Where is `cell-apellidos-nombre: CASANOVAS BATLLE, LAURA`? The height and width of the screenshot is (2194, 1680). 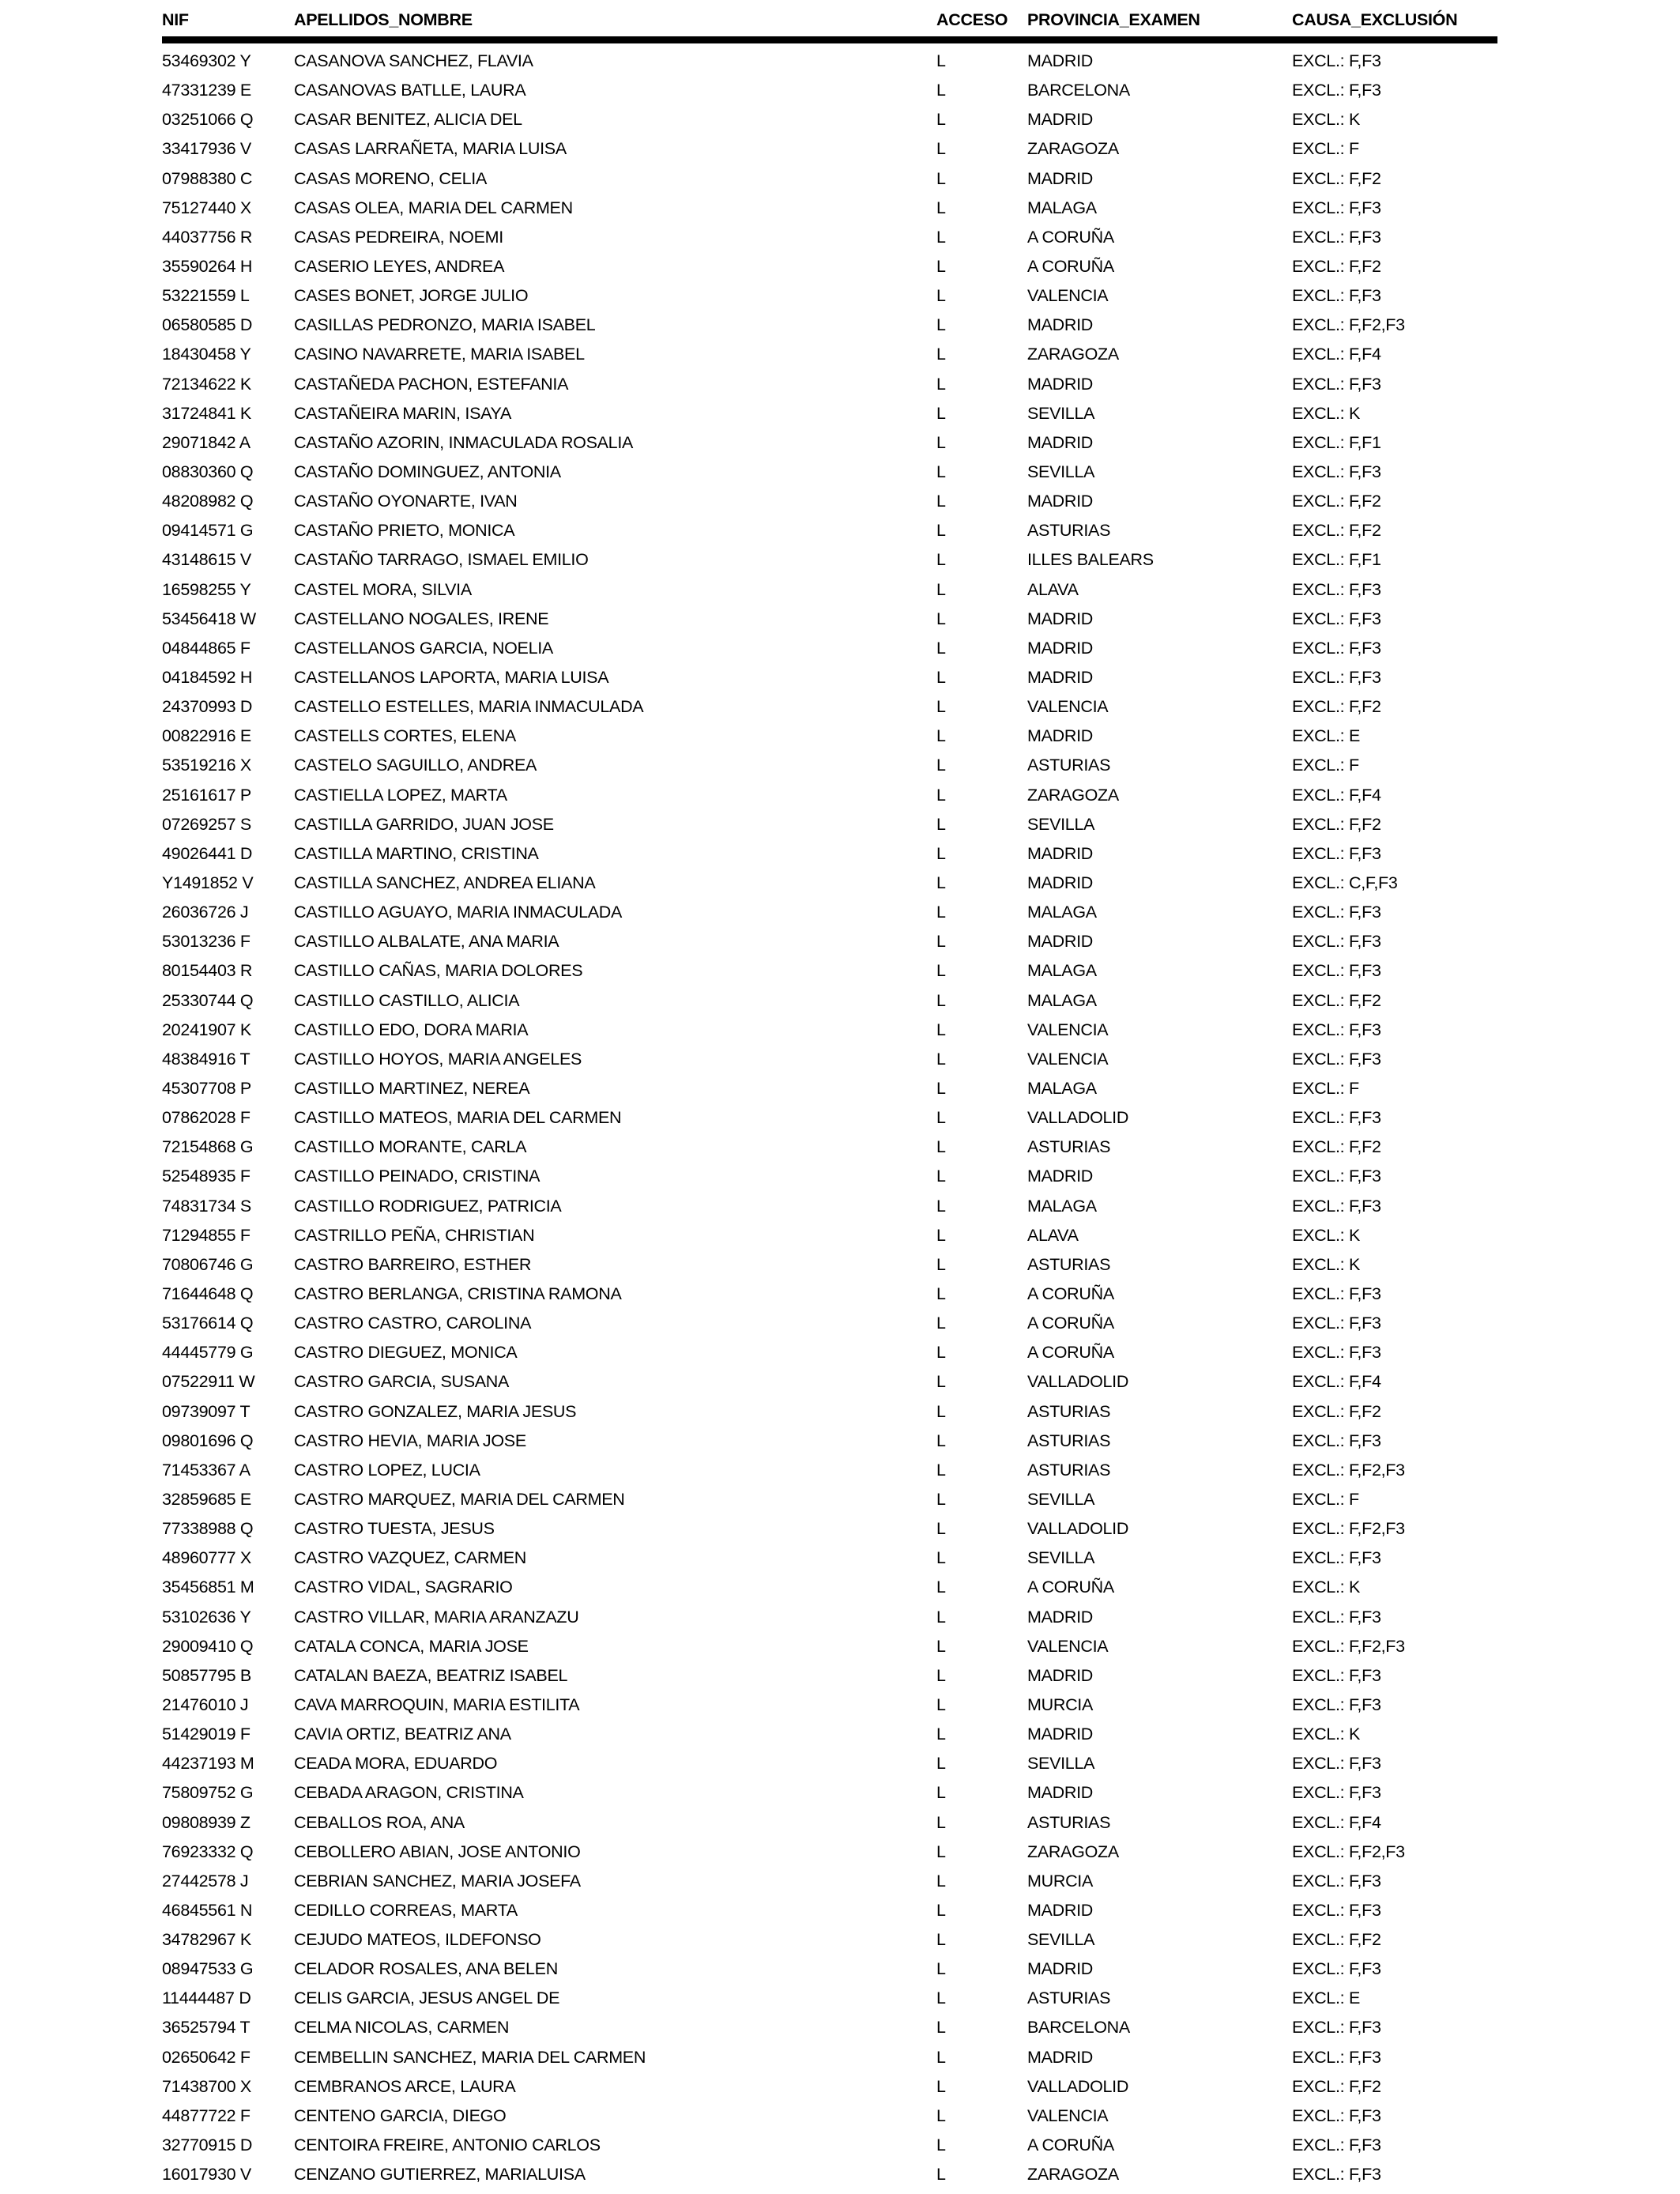
cell-apellidos-nombre: CASANOVAS BATLLE, LAURA is located at coordinates (410, 90).